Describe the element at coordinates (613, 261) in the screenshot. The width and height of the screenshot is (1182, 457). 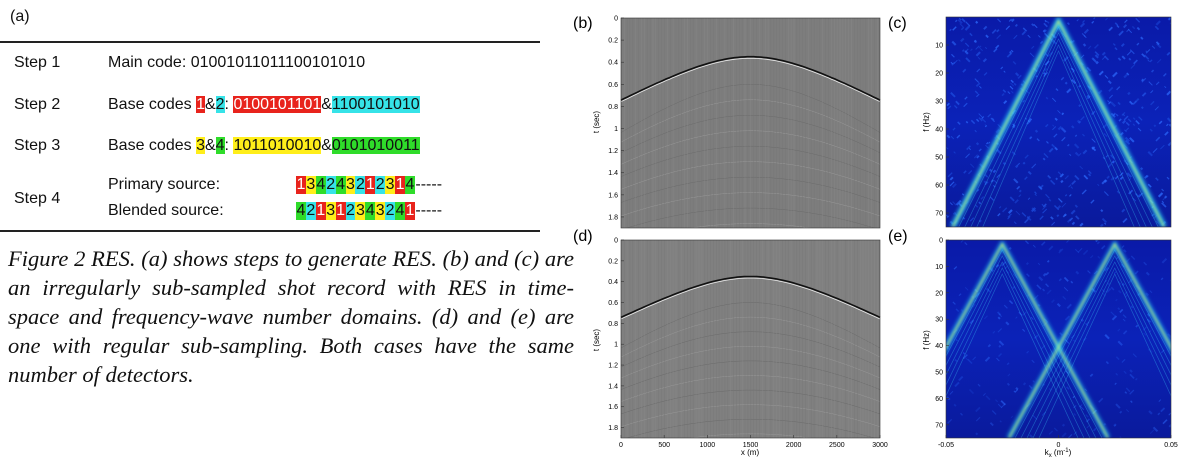
I see `y-tick-label: 0.2` at that location.